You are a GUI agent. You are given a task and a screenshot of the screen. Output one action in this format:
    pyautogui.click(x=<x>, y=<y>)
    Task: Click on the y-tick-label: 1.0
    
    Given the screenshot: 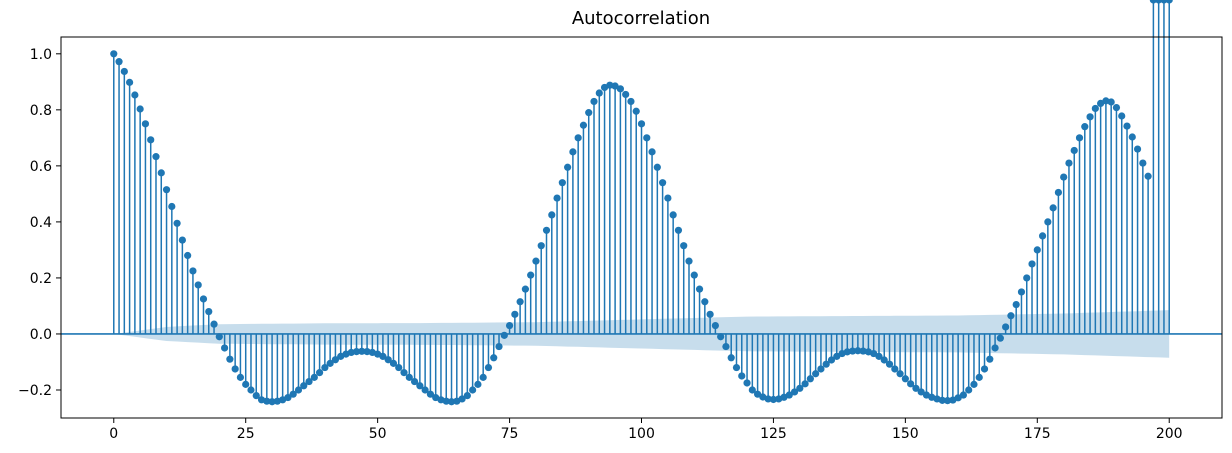 What is the action you would take?
    pyautogui.click(x=41, y=55)
    